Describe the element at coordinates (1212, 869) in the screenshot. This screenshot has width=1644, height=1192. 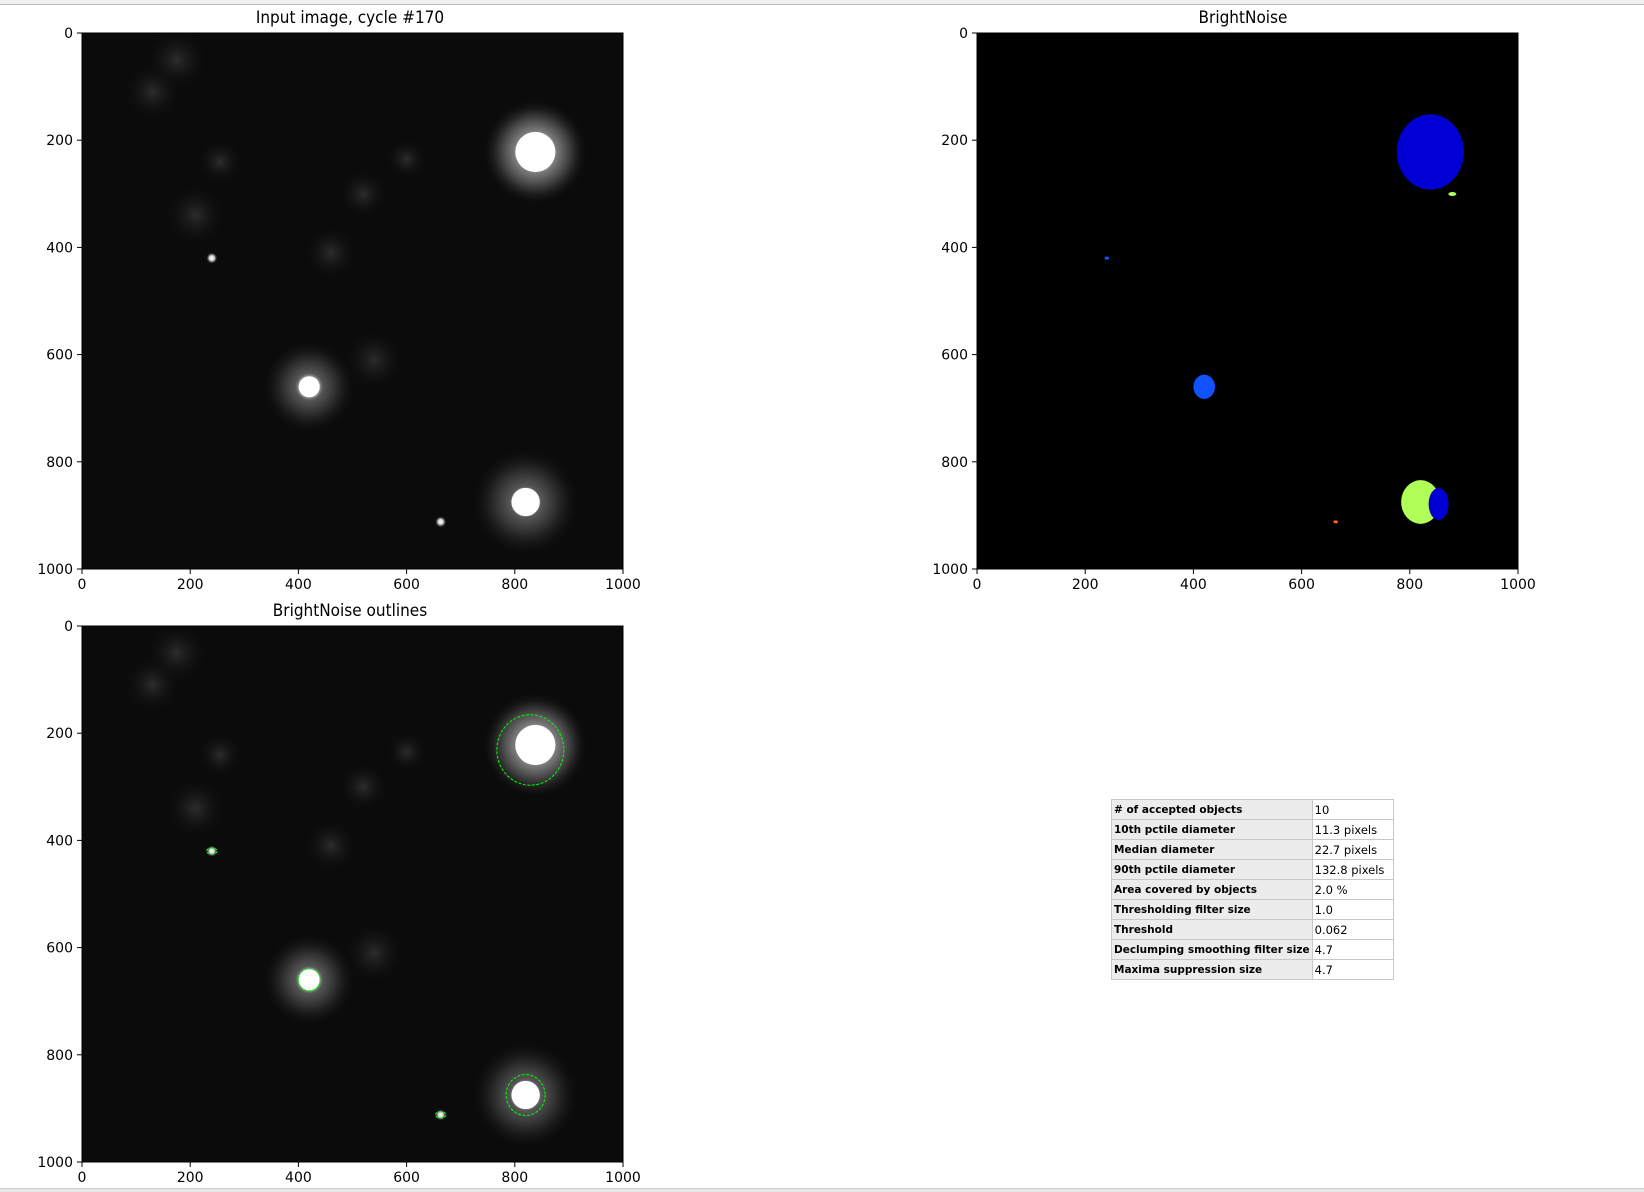
I see `stats-key: 90th pctile diameter` at that location.